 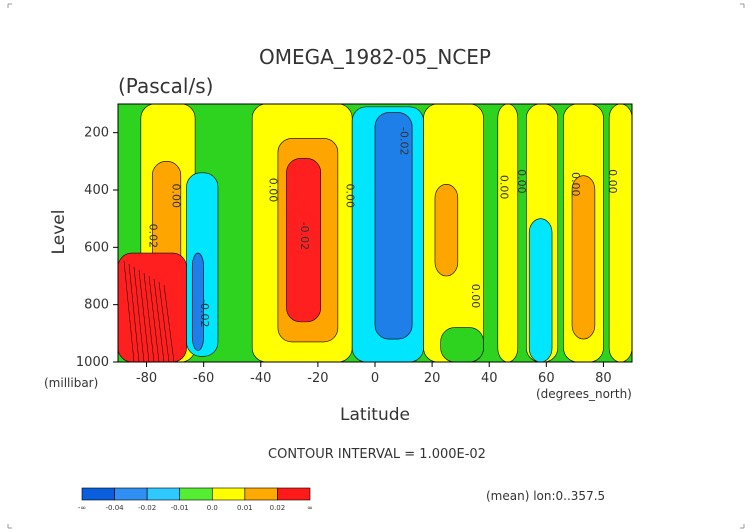 I want to click on y-tick-label: 200, so click(x=96, y=133).